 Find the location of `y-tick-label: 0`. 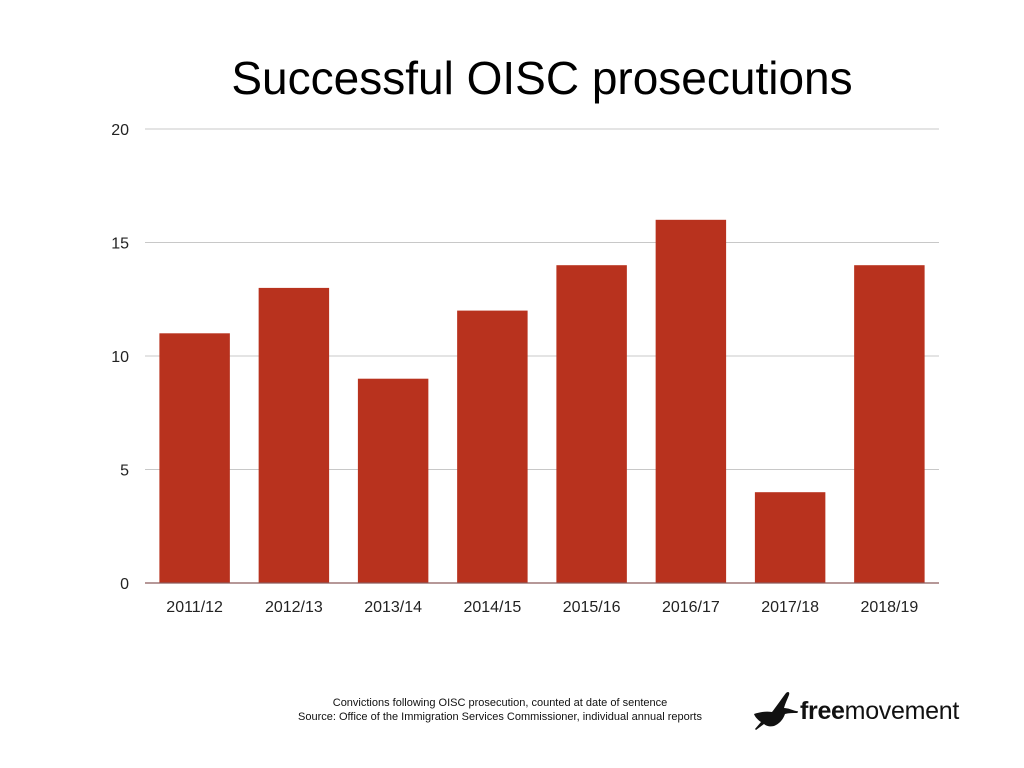

y-tick-label: 0 is located at coordinates (124, 584).